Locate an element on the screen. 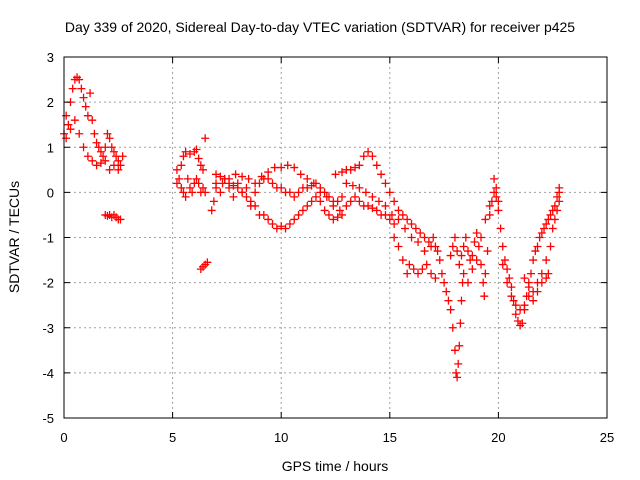 The height and width of the screenshot is (480, 640). y-tick-label: -2 is located at coordinates (48, 283).